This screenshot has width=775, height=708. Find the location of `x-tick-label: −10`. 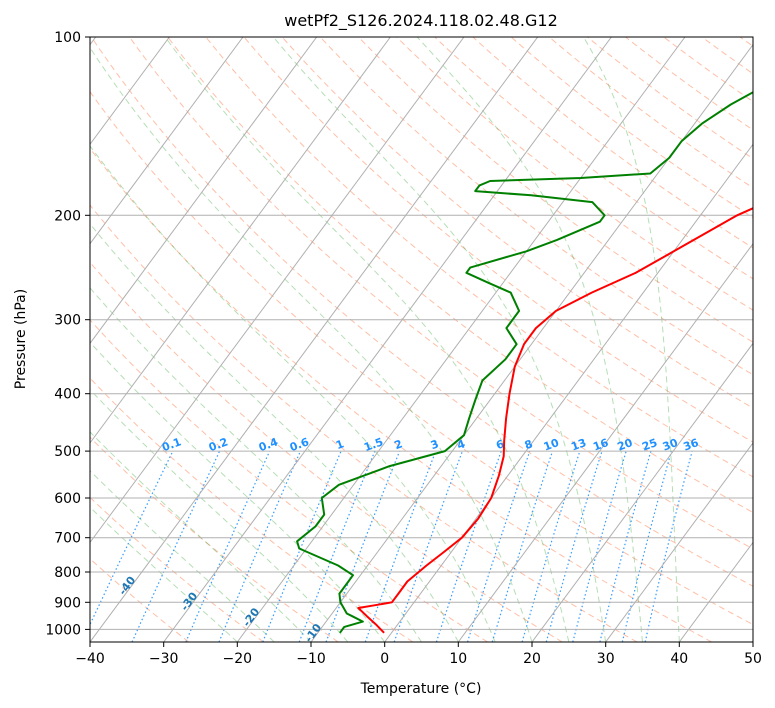

x-tick-label: −10 is located at coordinates (311, 659).